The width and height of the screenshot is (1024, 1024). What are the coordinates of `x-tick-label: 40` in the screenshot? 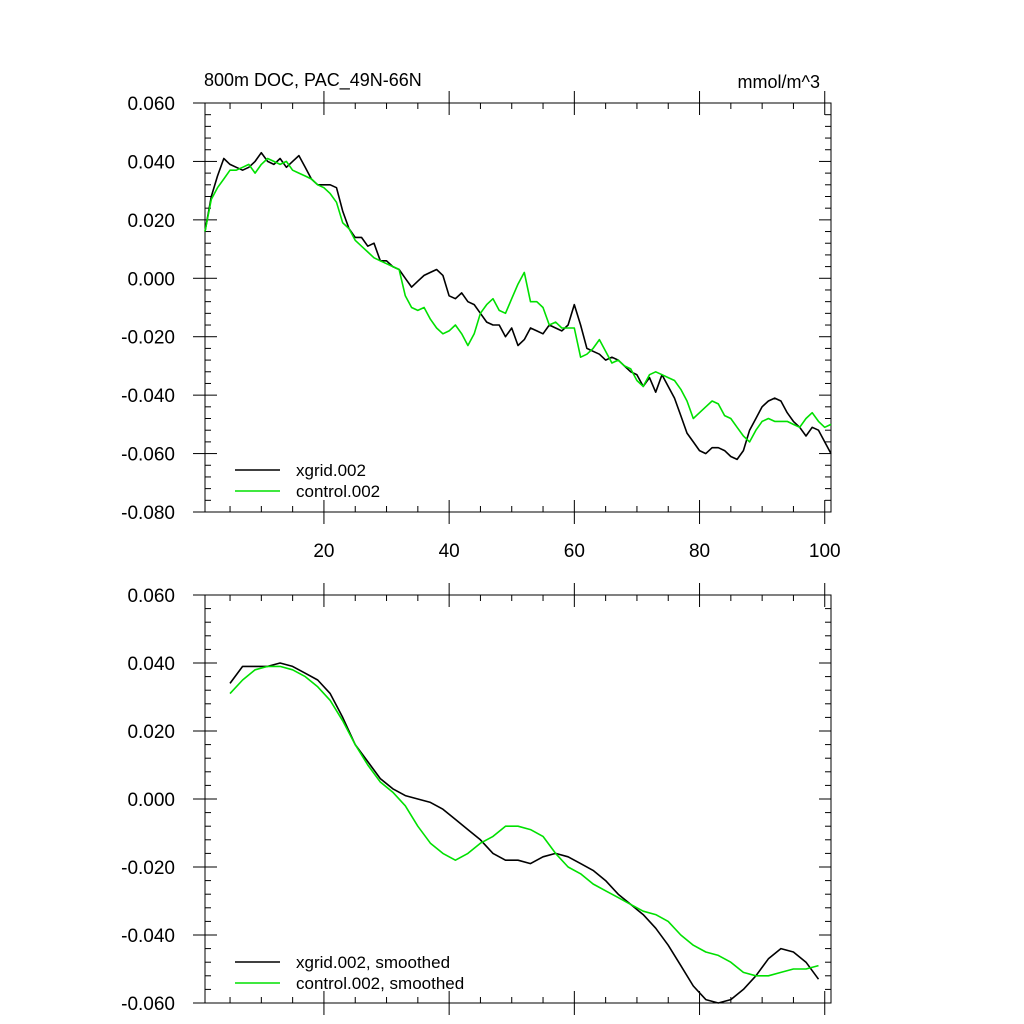 It's located at (449, 551).